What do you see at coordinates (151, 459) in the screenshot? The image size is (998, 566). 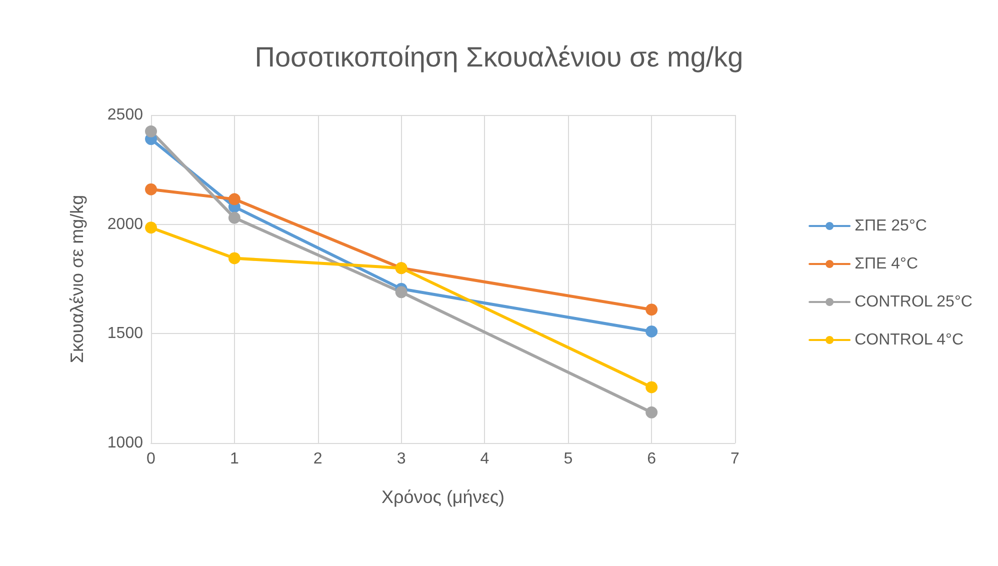 I see `x-tick-label: 0` at bounding box center [151, 459].